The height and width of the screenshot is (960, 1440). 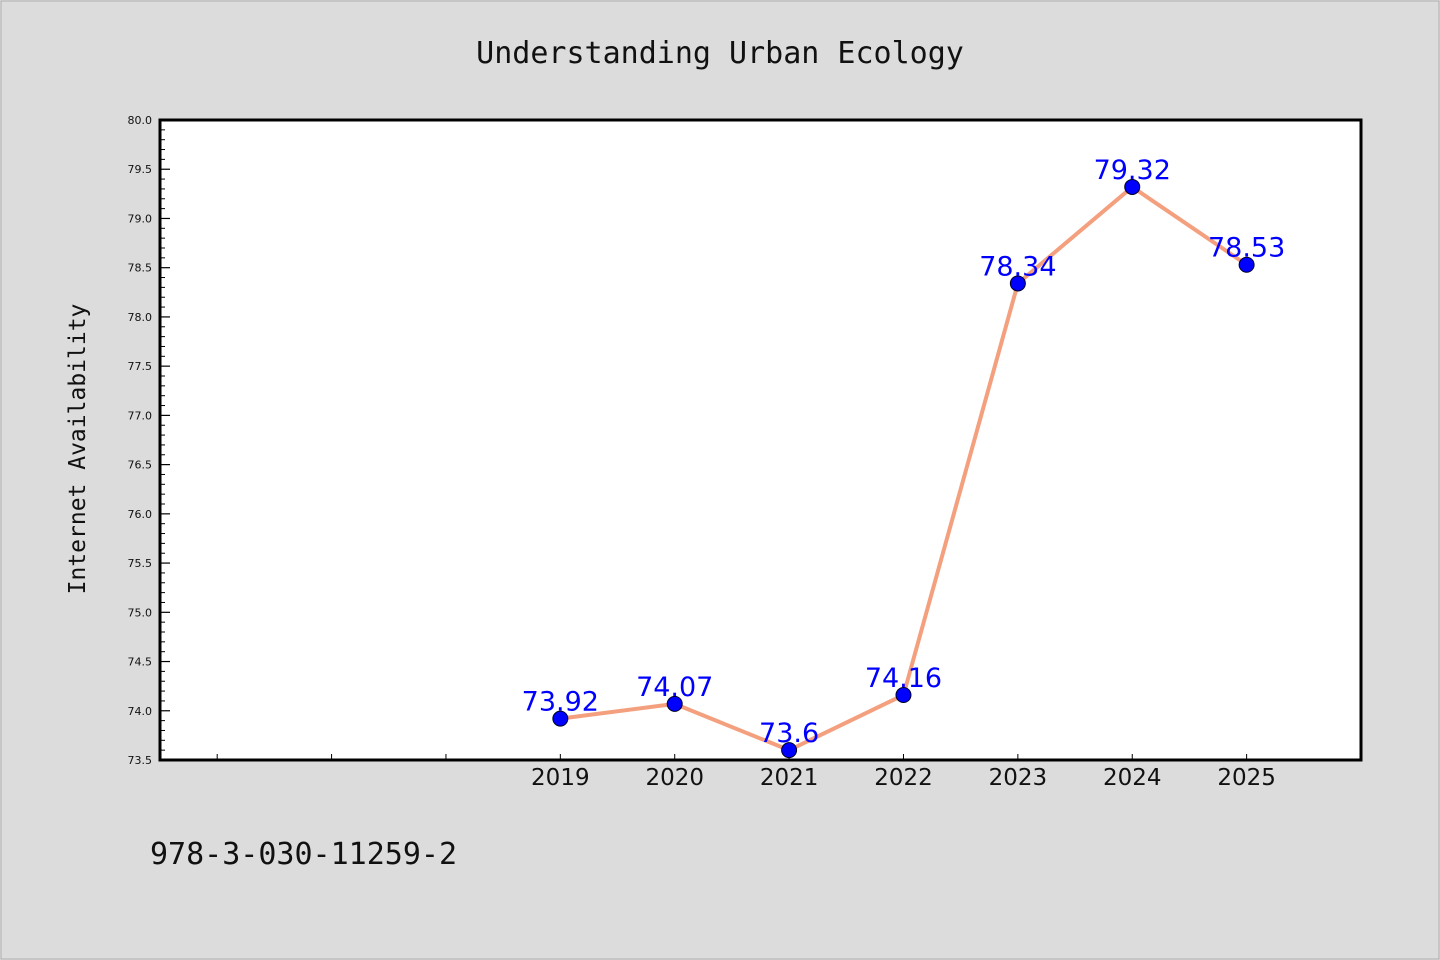 I want to click on data-label: 73.92, so click(x=560, y=702).